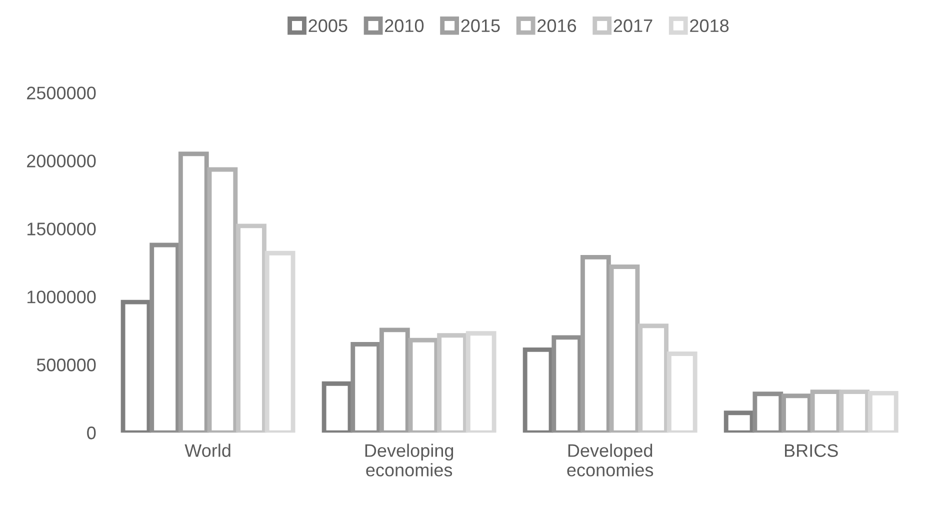 The height and width of the screenshot is (515, 935). I want to click on legend-label: 2010, so click(404, 25).